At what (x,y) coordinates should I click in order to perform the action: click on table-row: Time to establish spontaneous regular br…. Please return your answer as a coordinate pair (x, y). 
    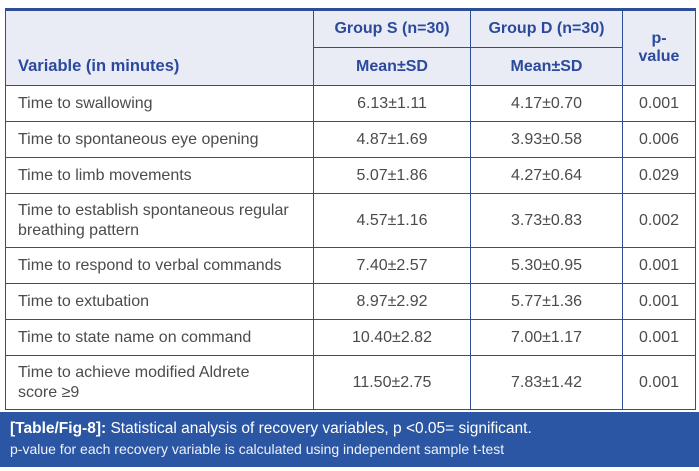
    Looking at the image, I should click on (350, 220).